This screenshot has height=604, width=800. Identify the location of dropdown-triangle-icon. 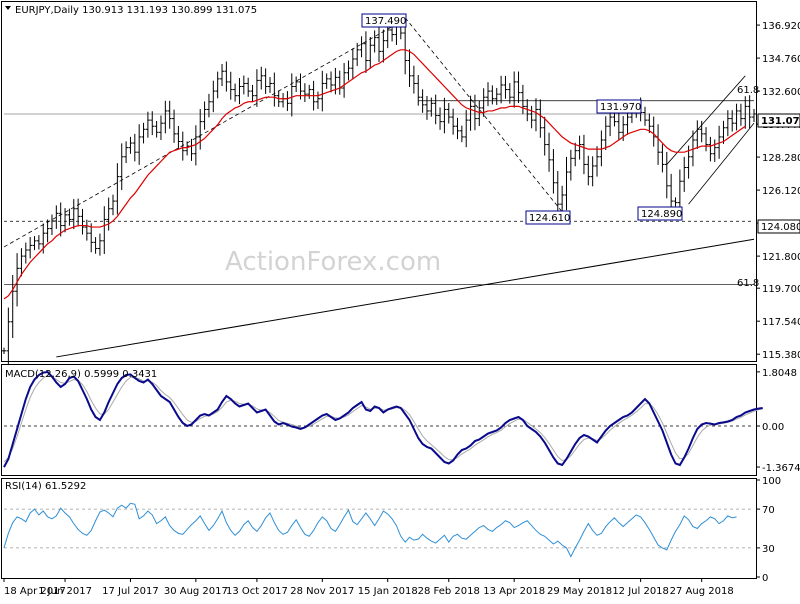
(8, 8).